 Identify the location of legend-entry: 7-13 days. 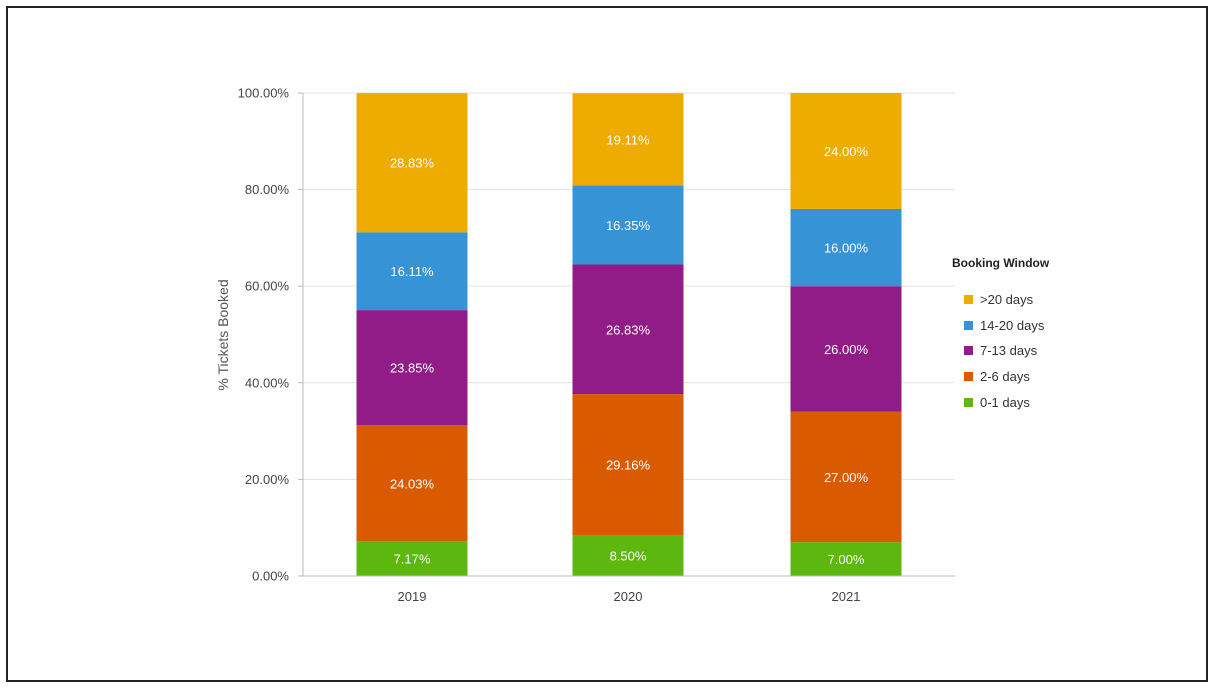
(1000, 351).